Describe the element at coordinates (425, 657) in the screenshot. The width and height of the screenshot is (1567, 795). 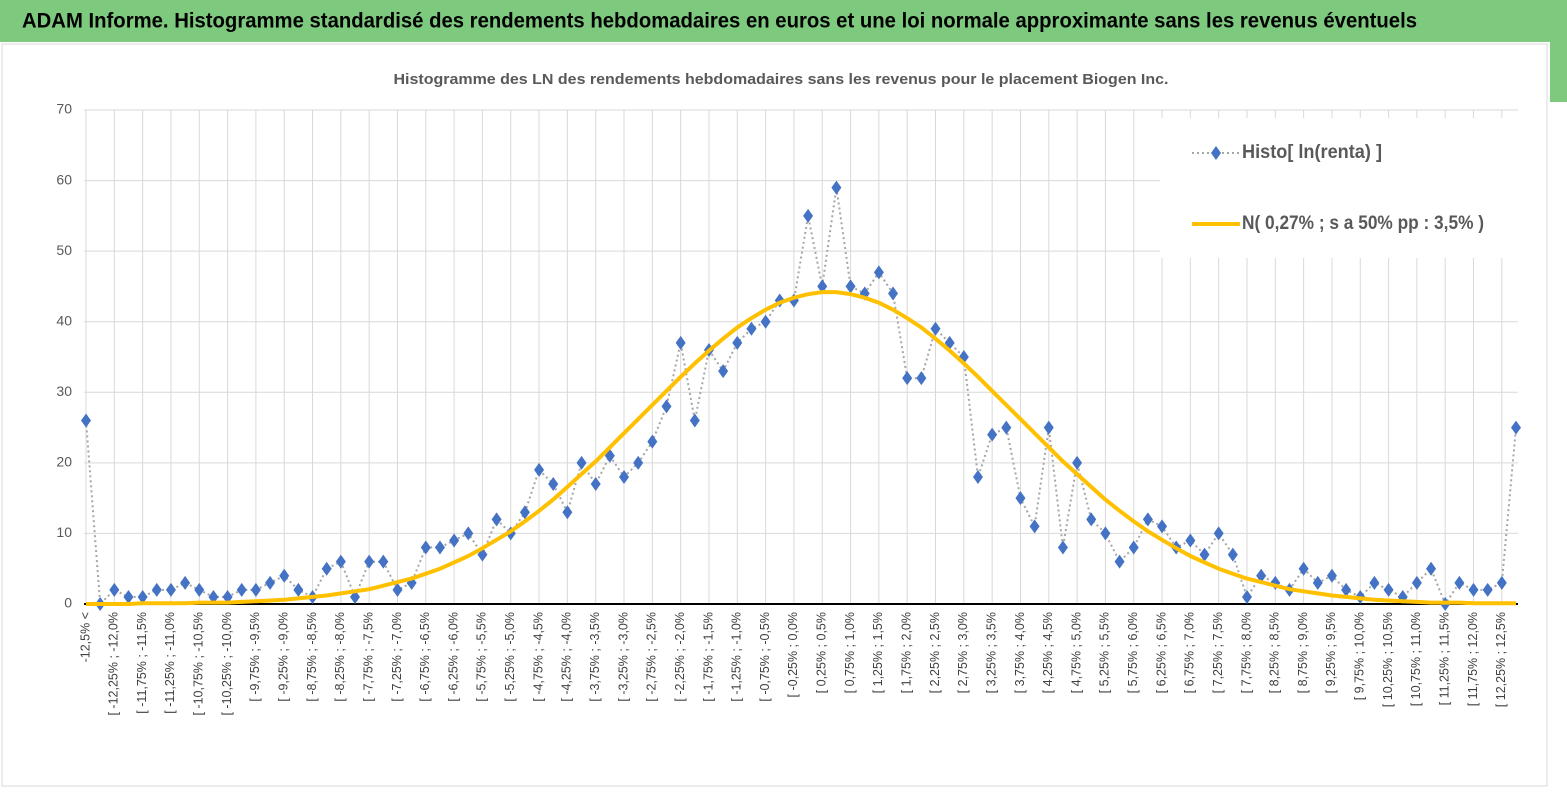
I see `x-tick-label: [ -6,75% ; -6,5%` at that location.